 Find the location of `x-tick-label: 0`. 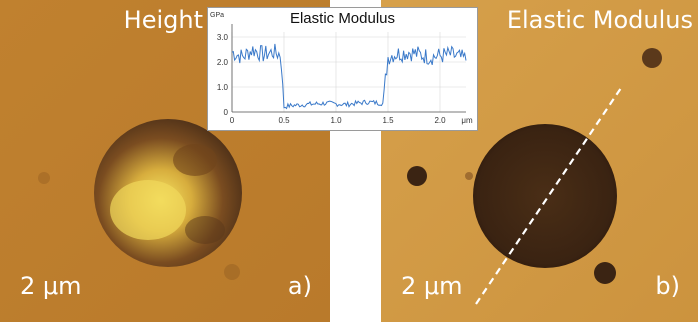

x-tick-label: 0 is located at coordinates (232, 120).